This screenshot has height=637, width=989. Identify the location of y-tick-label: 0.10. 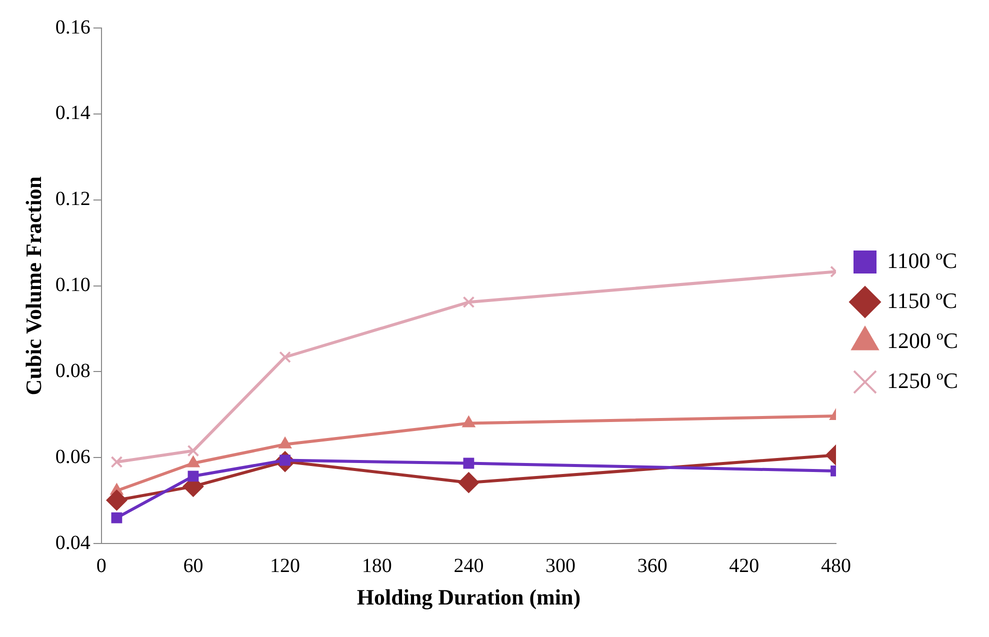
(72, 285).